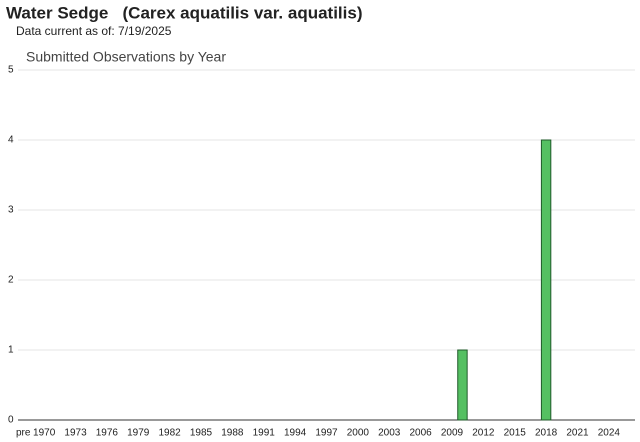 This screenshot has height=442, width=640. I want to click on x-tick-label: 1982, so click(170, 433).